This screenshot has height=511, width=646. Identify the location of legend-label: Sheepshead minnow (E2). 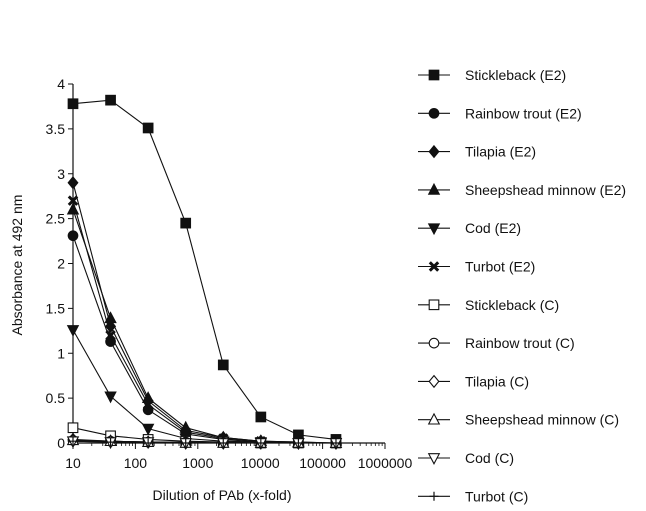
(545, 190).